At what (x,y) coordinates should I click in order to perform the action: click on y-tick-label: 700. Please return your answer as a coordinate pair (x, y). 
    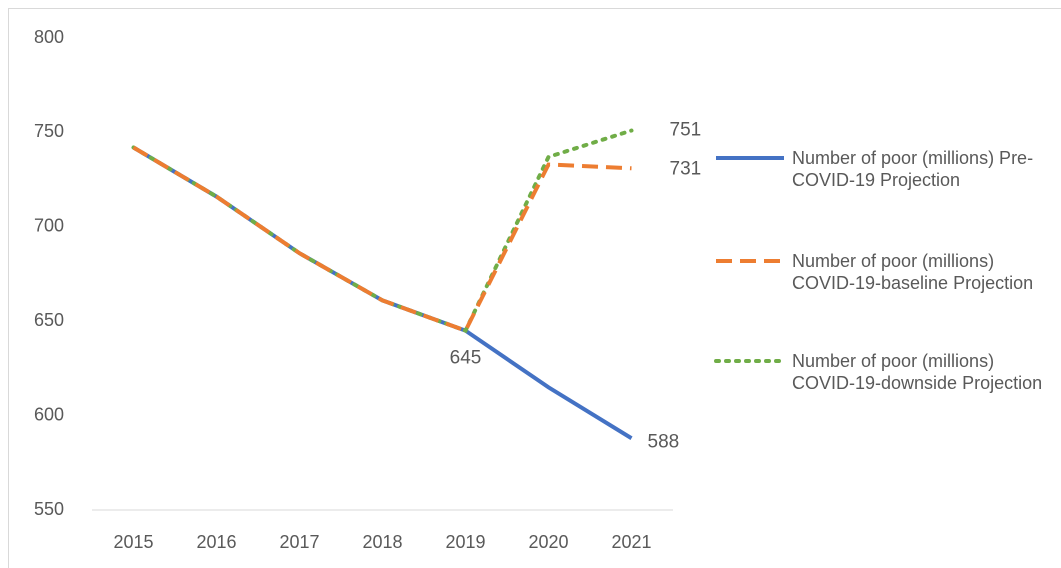
    Looking at the image, I should click on (49, 226).